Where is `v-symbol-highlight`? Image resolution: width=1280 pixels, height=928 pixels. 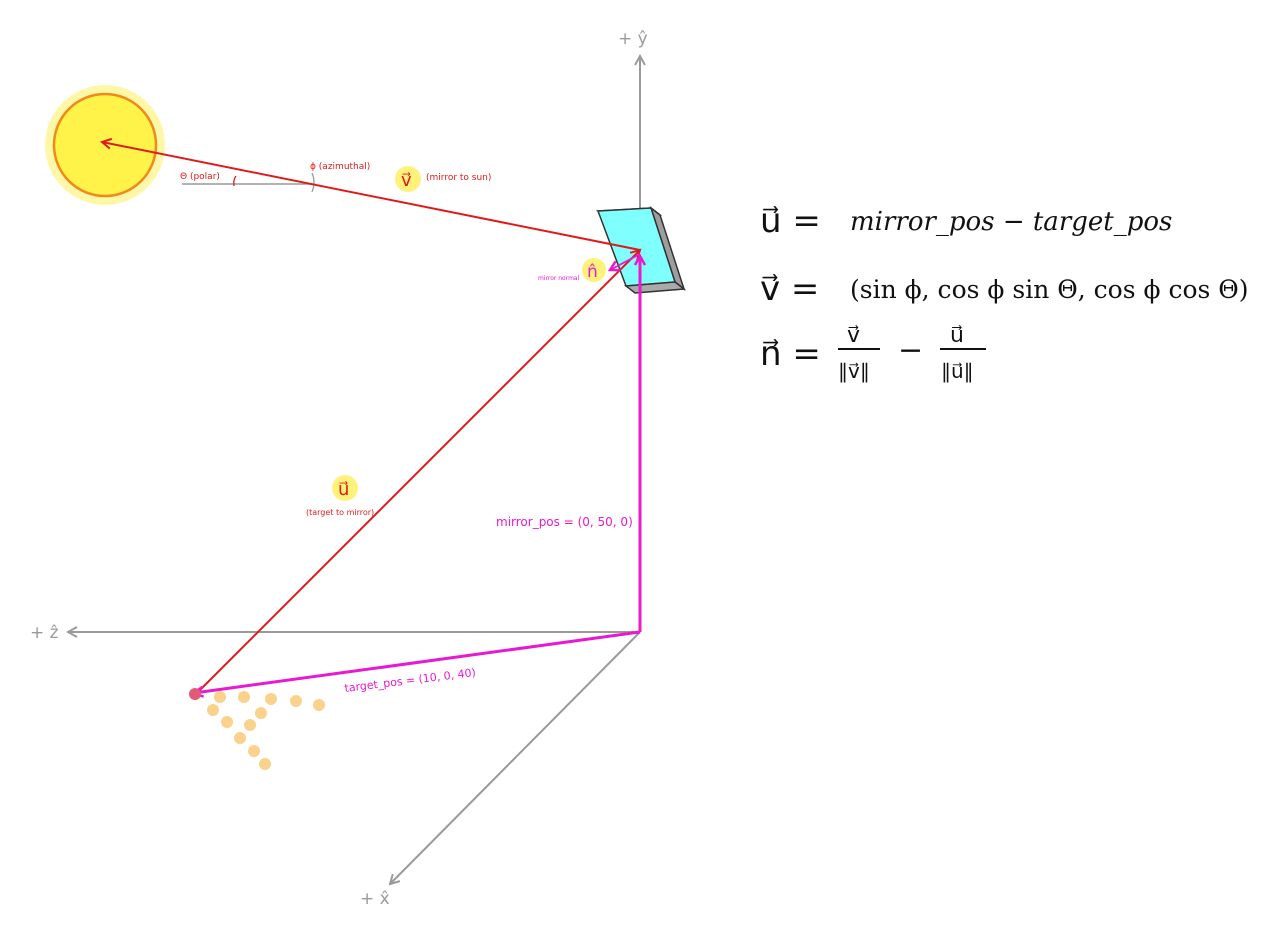 v-symbol-highlight is located at coordinates (408, 179).